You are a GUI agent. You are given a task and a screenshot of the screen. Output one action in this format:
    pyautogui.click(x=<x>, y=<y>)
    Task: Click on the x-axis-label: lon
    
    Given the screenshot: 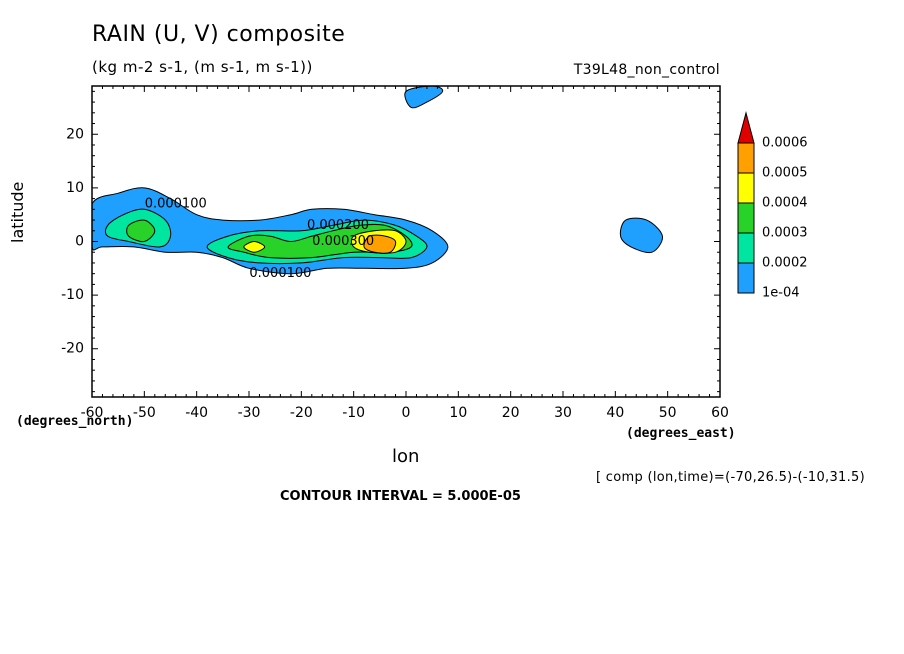 What is the action you would take?
    pyautogui.click(x=406, y=456)
    